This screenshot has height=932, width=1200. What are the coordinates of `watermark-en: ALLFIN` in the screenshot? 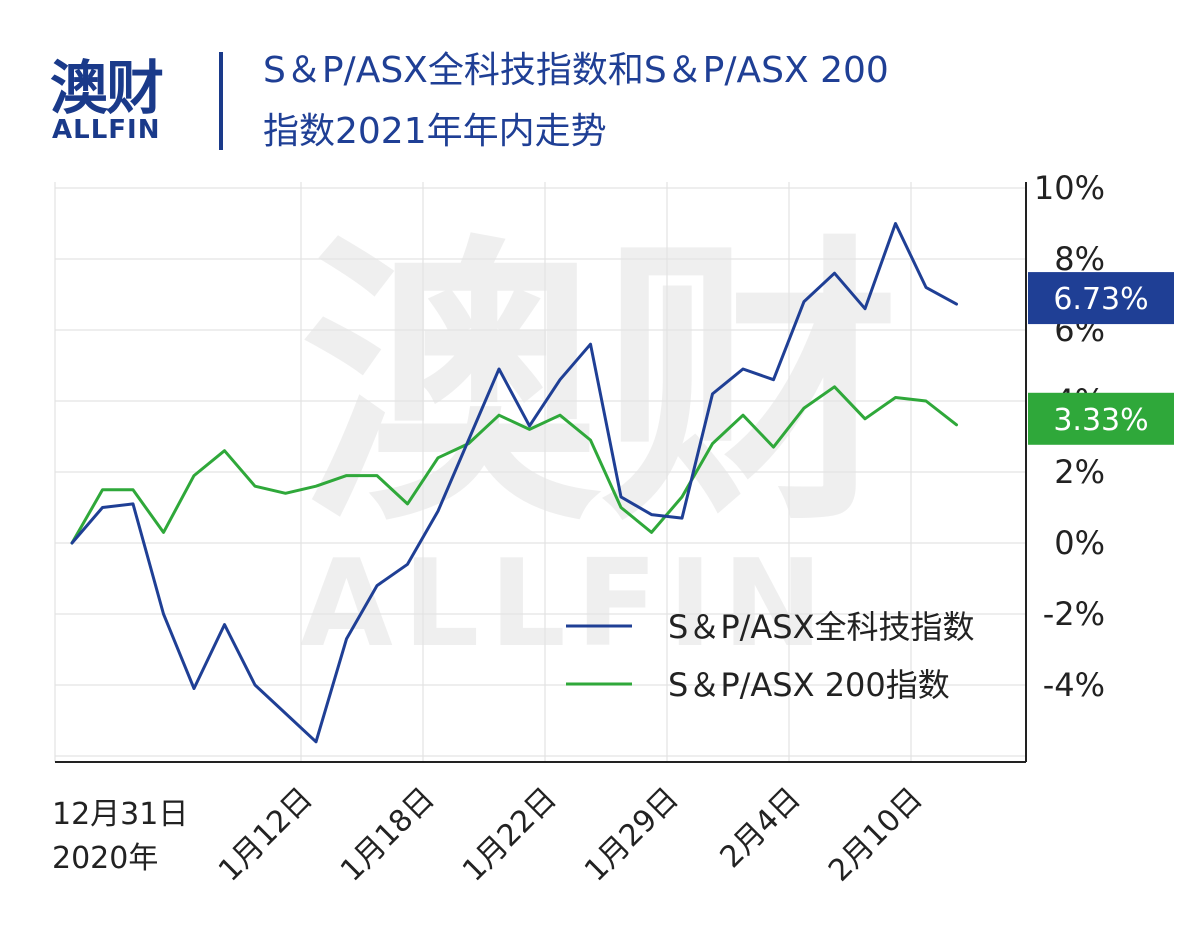 It's located at (566, 604).